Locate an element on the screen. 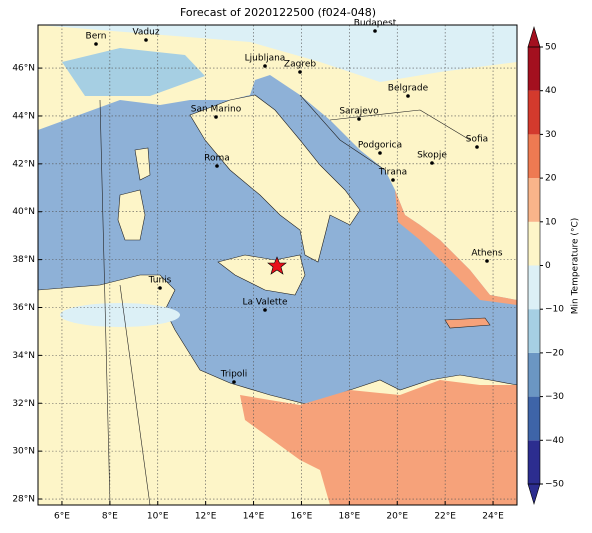 Image resolution: width=592 pixels, height=533 pixels. title: Forecast of 2020122500 (f024-048) is located at coordinates (278, 12).